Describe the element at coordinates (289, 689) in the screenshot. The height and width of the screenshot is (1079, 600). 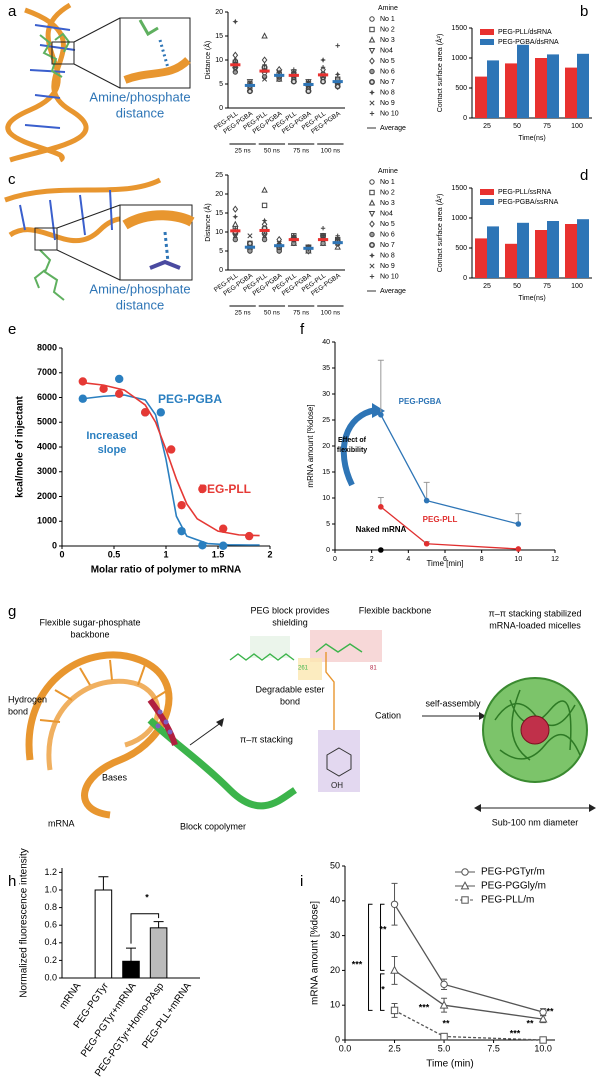
I see `label: Degradable ester` at that location.